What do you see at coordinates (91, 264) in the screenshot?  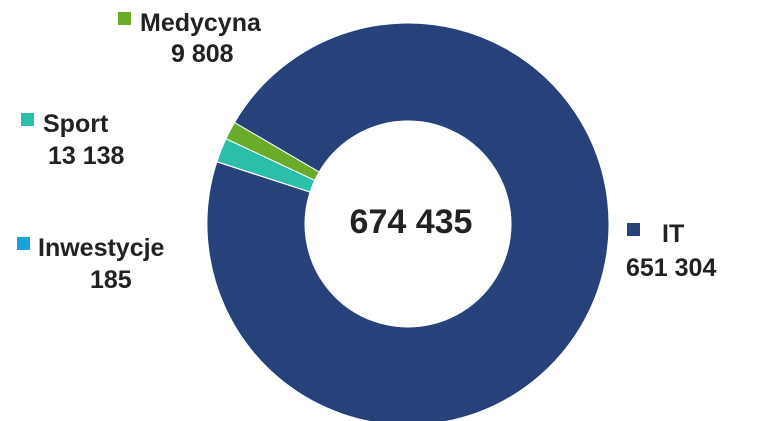 I see `legend-item-inwestycje: Inwestycje 185` at bounding box center [91, 264].